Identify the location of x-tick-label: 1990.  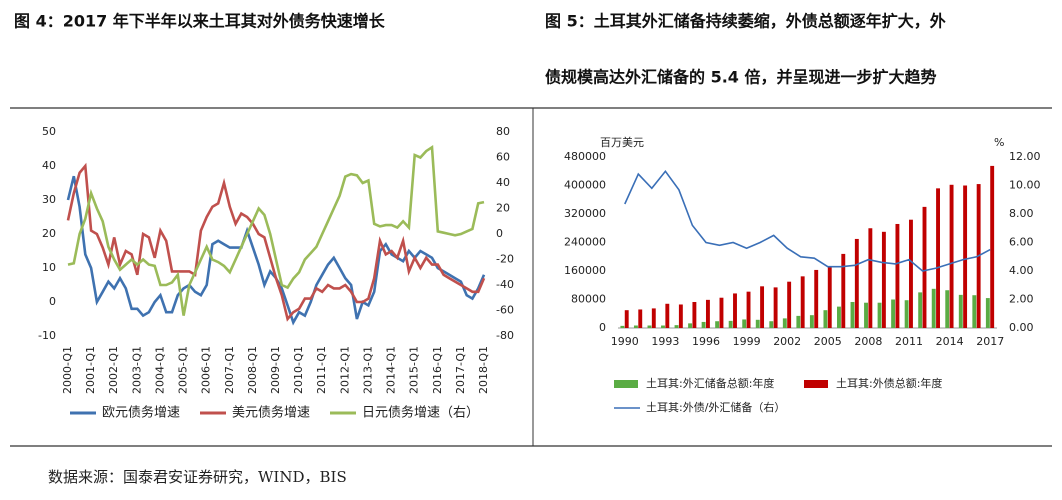
(625, 341).